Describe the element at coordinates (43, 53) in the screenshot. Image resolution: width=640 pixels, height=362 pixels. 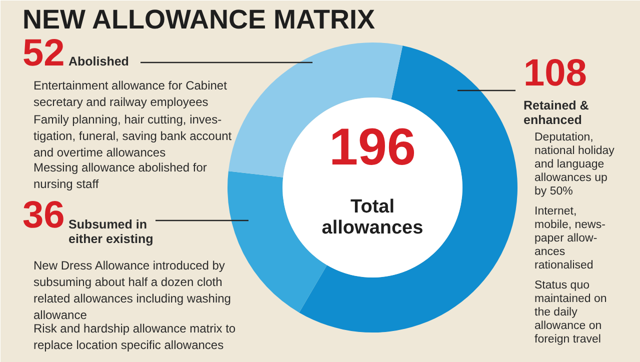
I see `data-label: 52` at that location.